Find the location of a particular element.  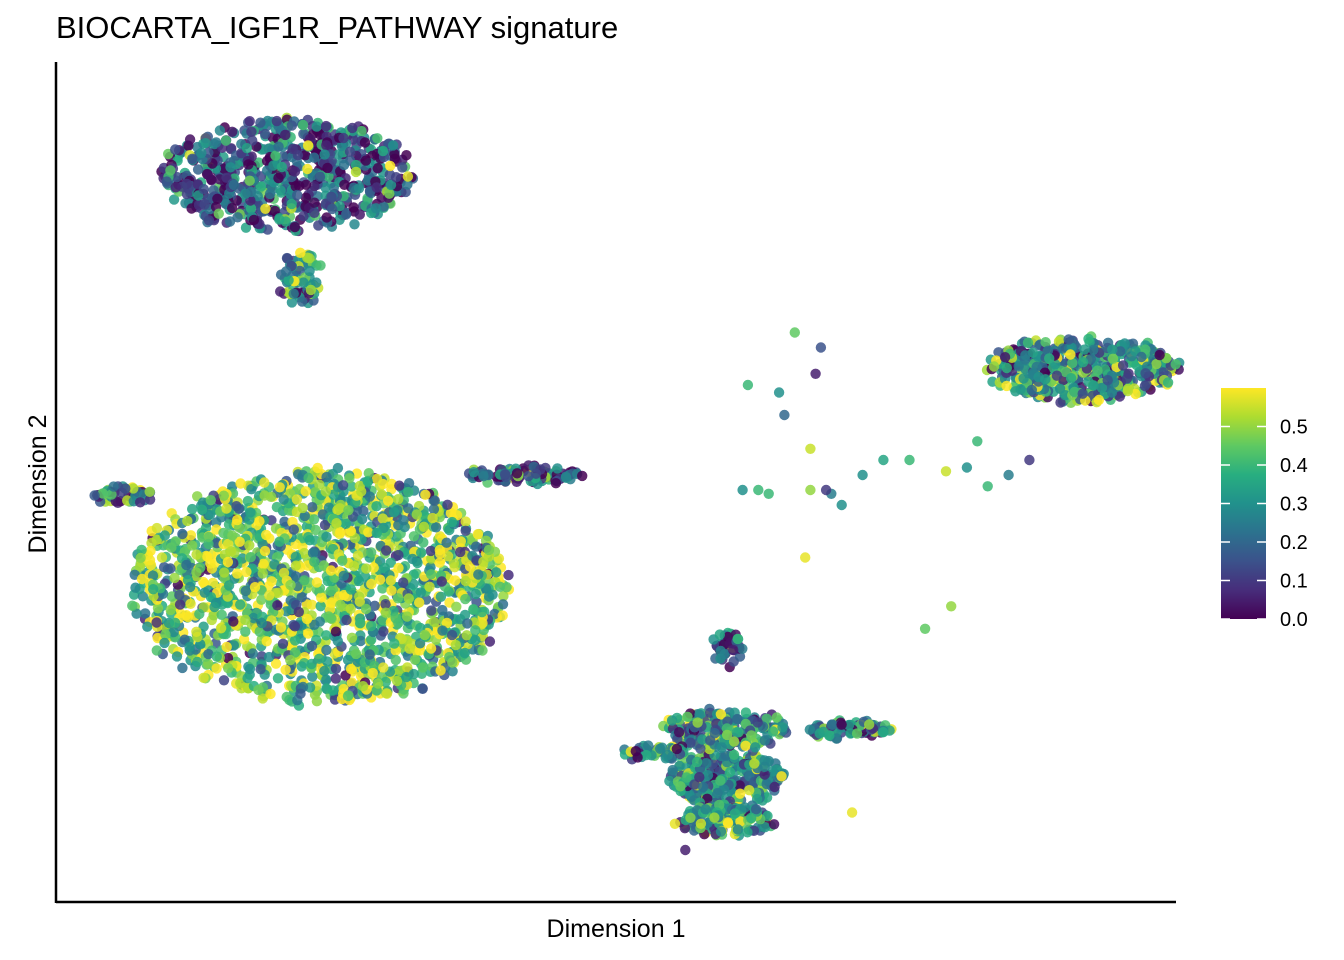

cluster-4-point is located at coordinates (582, 476).